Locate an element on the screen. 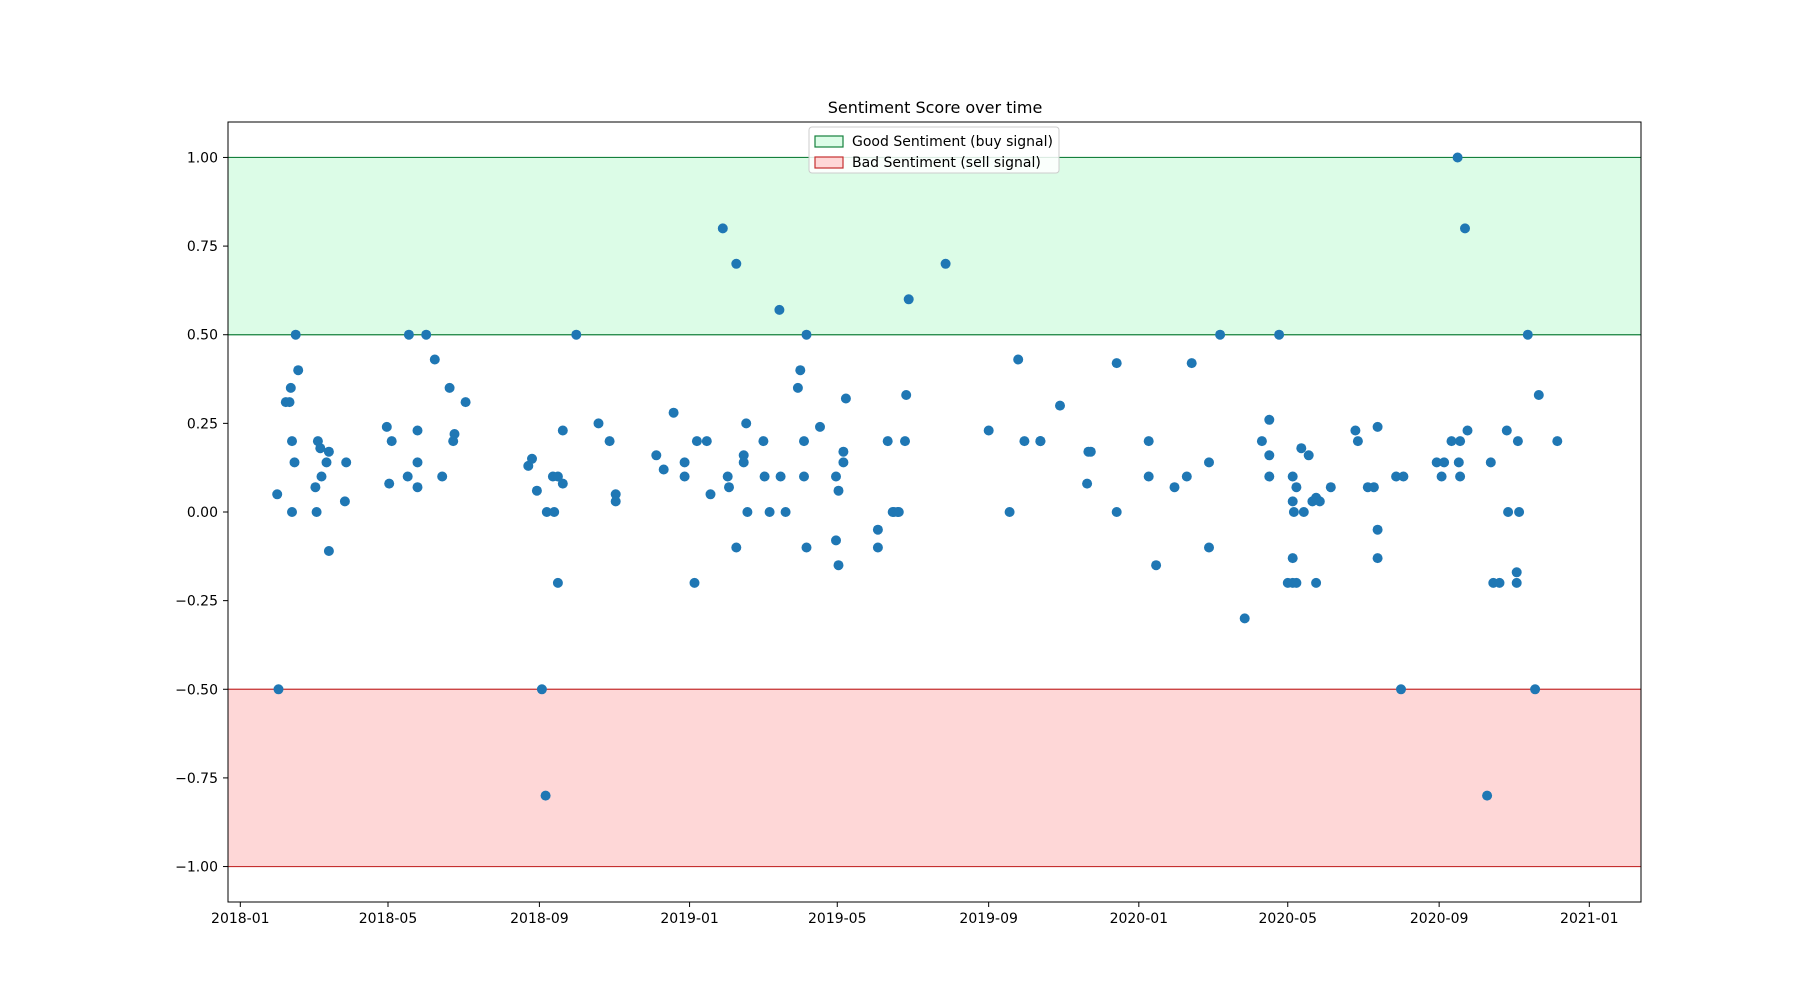  y-tick-label: −1.00 is located at coordinates (196, 868).